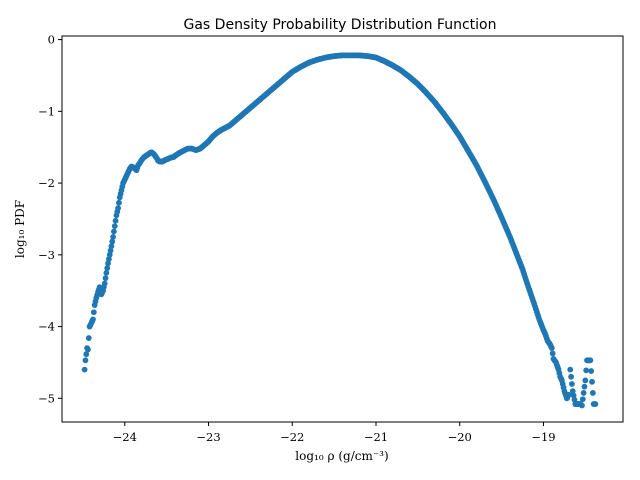 The width and height of the screenshot is (640, 480). Describe the element at coordinates (376, 437) in the screenshot. I see `x-tick-label: −21` at that location.